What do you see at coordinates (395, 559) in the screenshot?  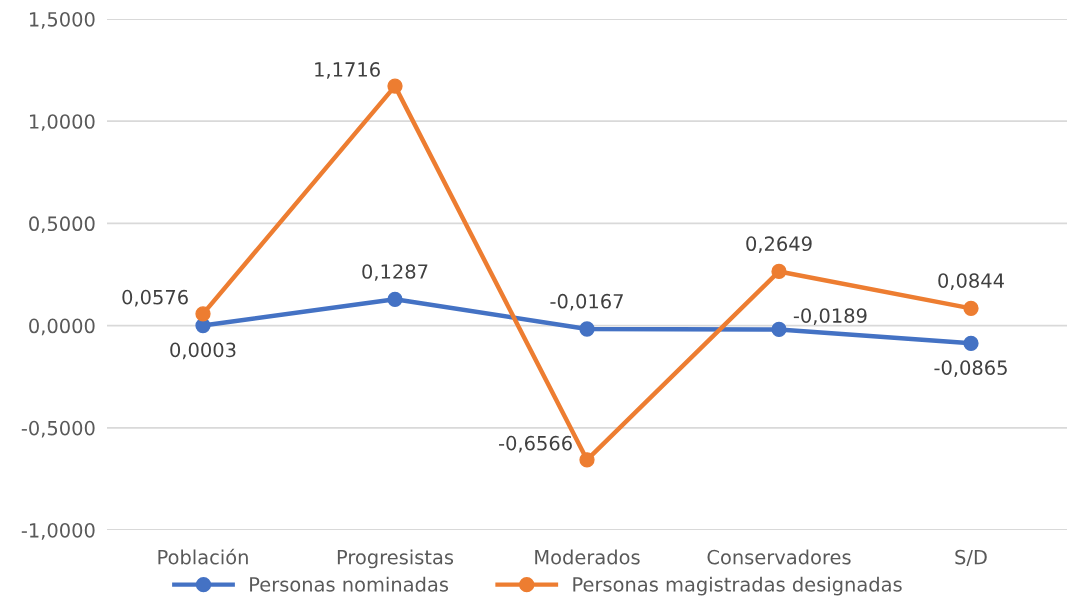 I see `x-tick-label: Progresistas` at bounding box center [395, 559].